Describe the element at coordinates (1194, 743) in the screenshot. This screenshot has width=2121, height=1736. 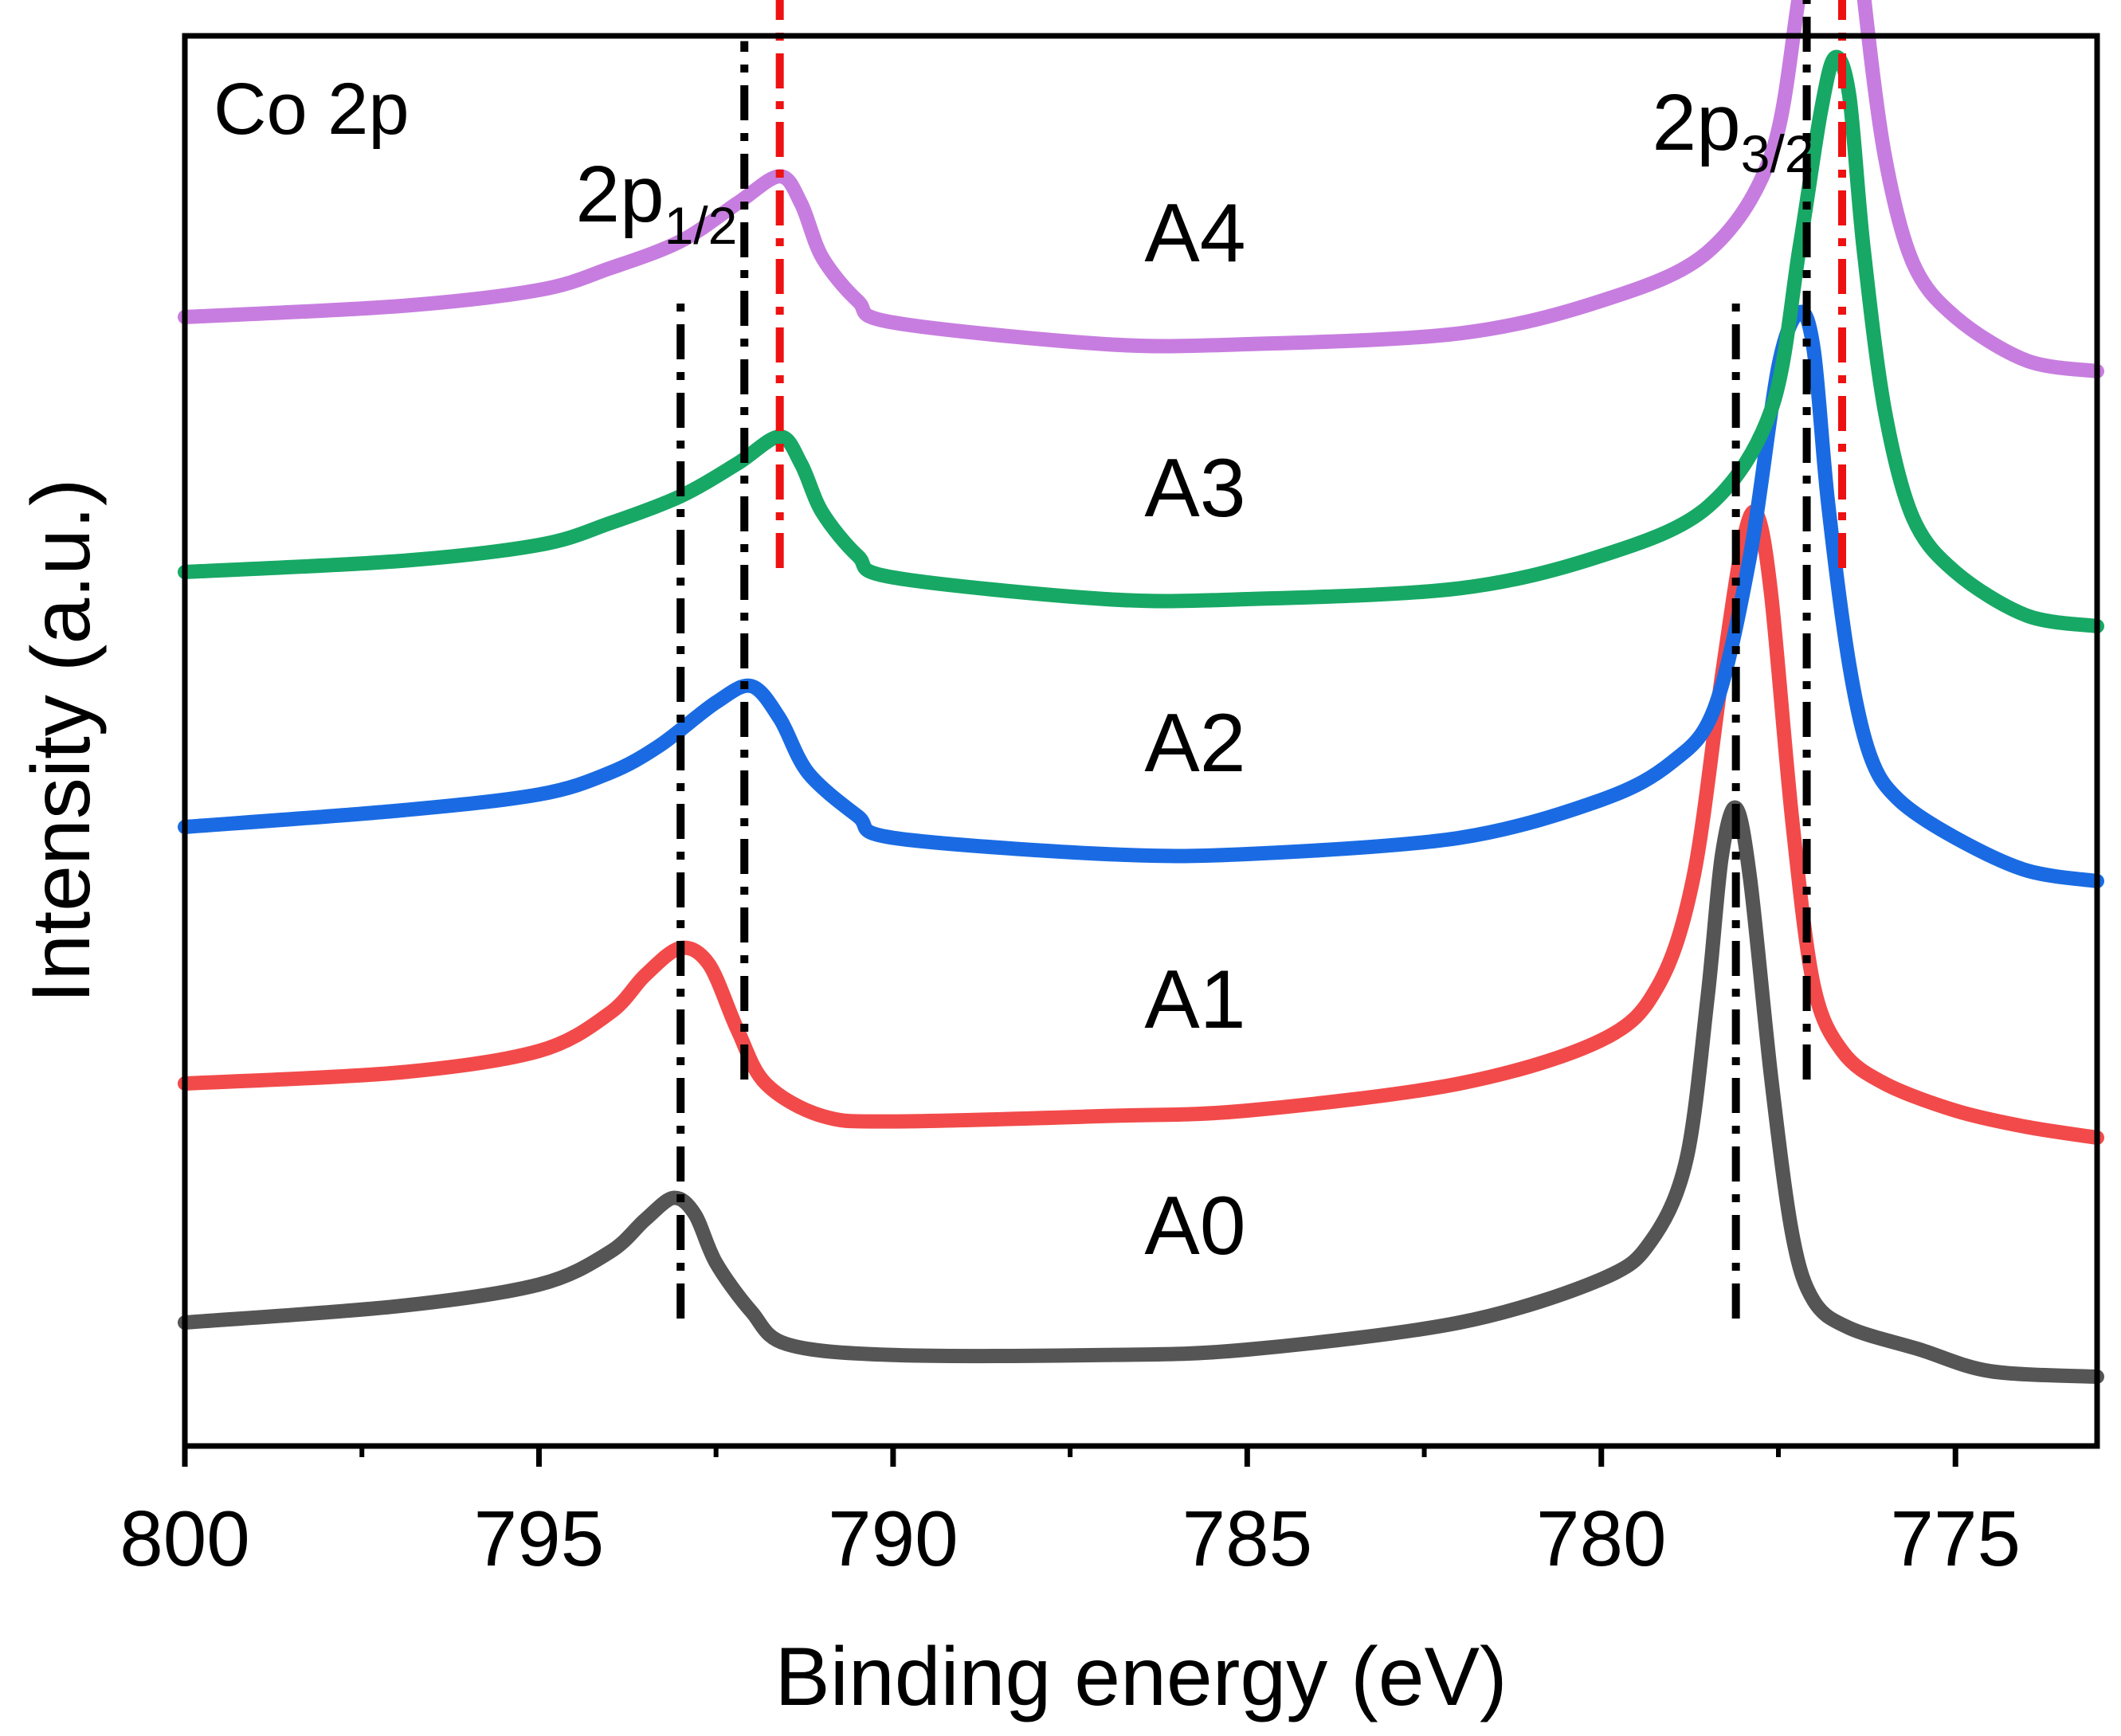
I see `series-label-a2: A2` at that location.